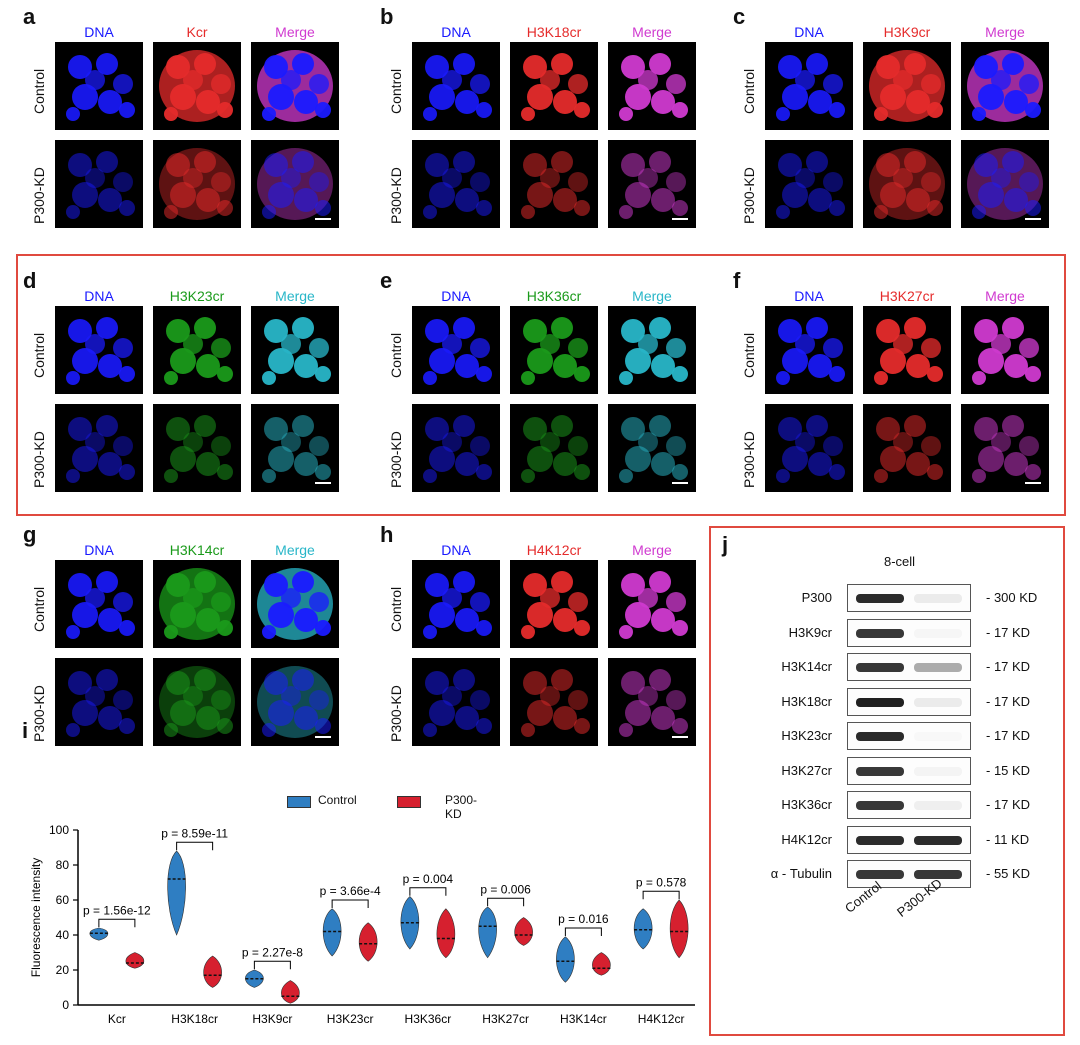 Image resolution: width=1080 pixels, height=1045 pixels. What do you see at coordinates (63, 970) in the screenshot?
I see `y-tick-label: 20` at bounding box center [63, 970].